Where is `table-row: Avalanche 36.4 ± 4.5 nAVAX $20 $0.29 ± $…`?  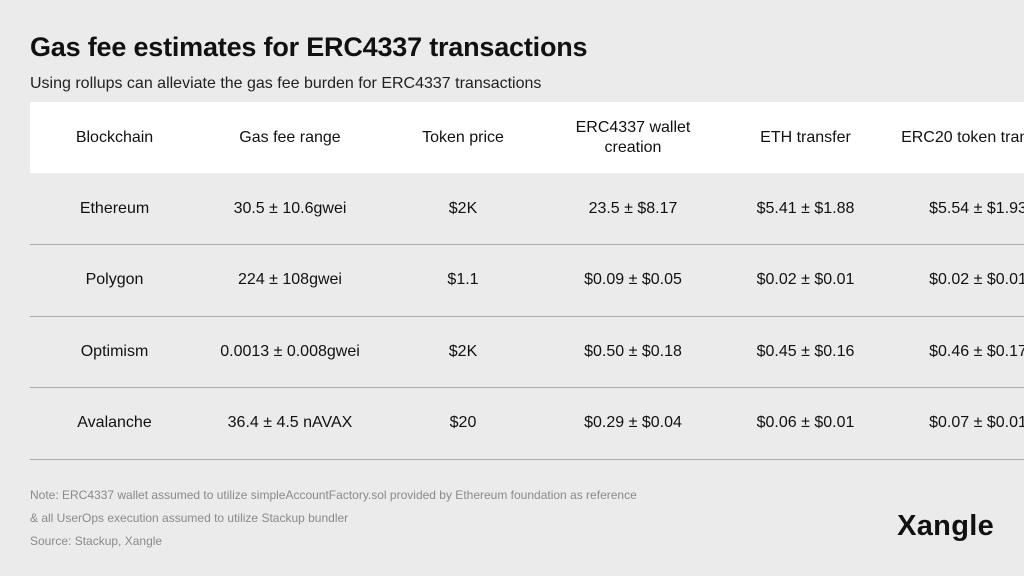
table-row: Avalanche 36.4 ± 4.5 nAVAX $20 $0.29 ± $… is located at coordinates (527, 423).